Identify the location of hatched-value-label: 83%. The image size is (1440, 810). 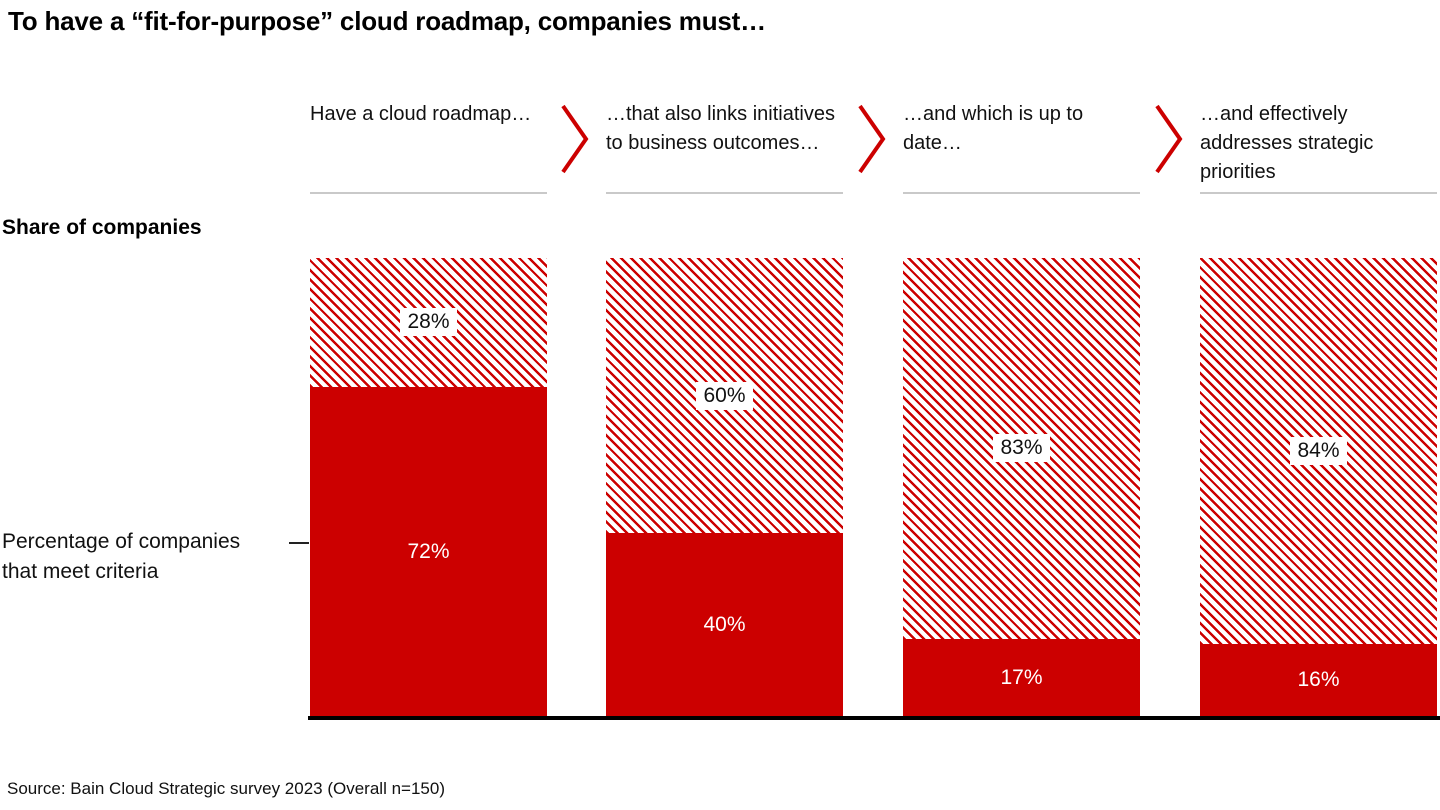
(1021, 448).